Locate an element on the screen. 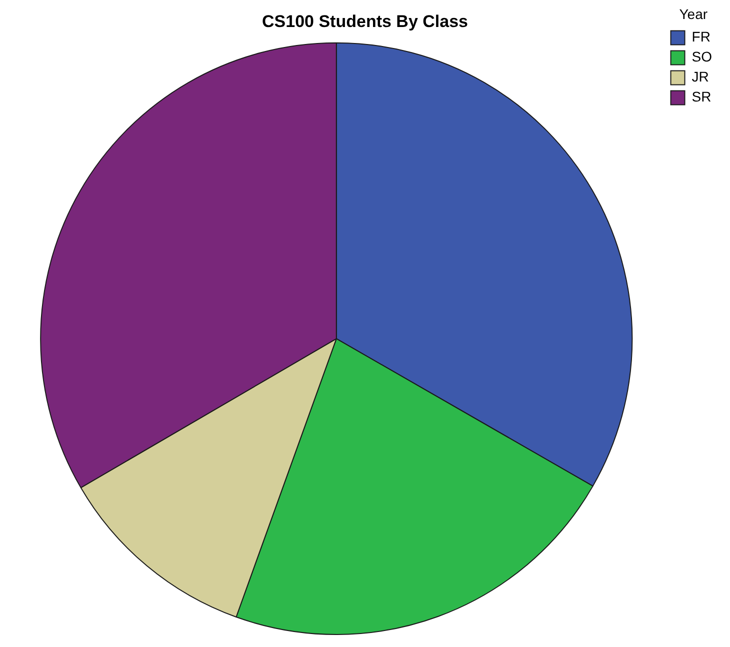 This screenshot has width=730, height=647. legend-label: SO is located at coordinates (702, 56).